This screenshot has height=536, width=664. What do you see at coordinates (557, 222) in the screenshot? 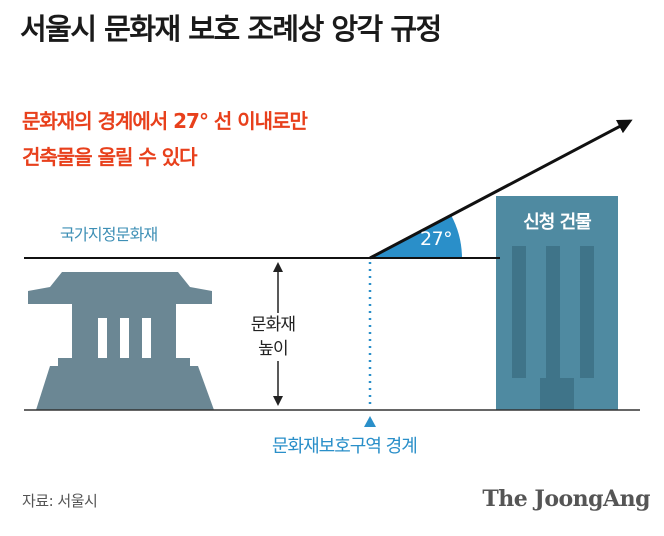
I see `building-label: 신청 건물` at bounding box center [557, 222].